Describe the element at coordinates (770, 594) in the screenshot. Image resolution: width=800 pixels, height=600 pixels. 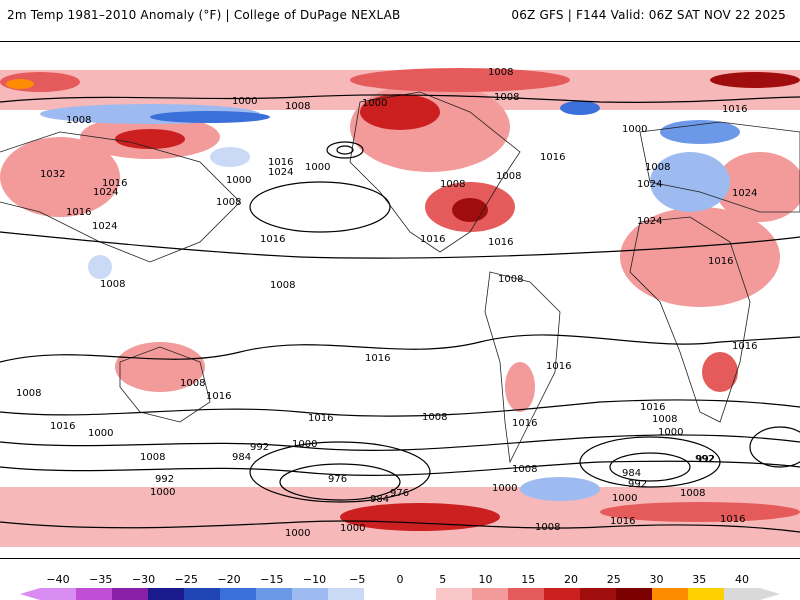
I see `colorbar-max-arrow` at that location.